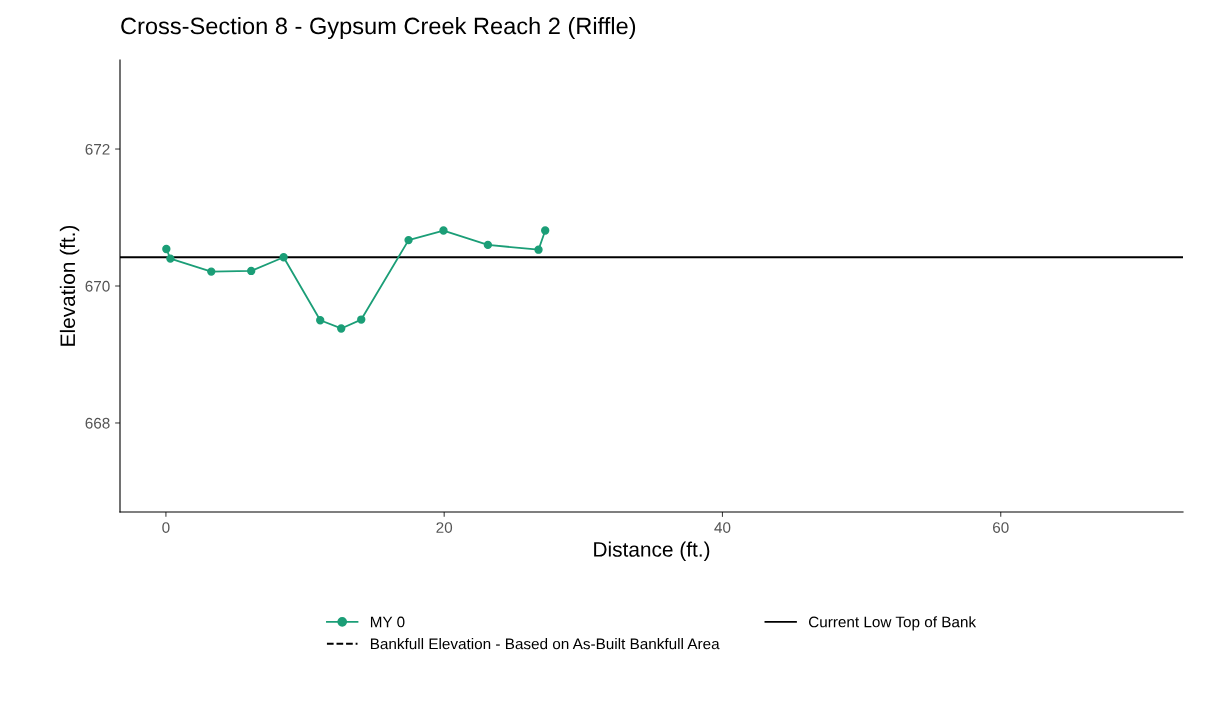 The width and height of the screenshot is (1231, 704). Describe the element at coordinates (722, 527) in the screenshot. I see `x-tick-label: 40` at that location.